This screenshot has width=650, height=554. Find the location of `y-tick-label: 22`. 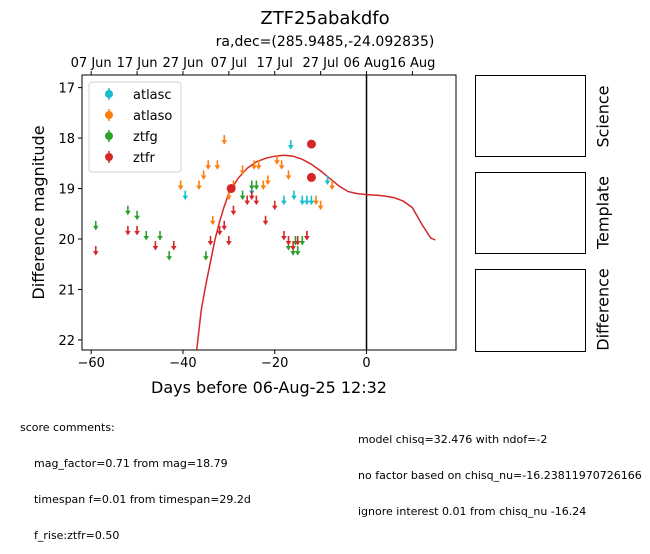

y-tick-label: 22 is located at coordinates (66, 341).